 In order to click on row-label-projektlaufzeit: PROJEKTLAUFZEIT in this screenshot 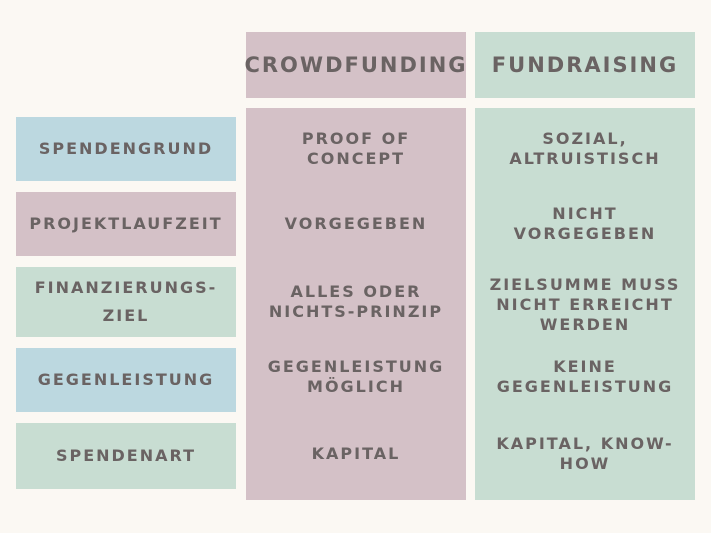, I will do `click(126, 224)`.